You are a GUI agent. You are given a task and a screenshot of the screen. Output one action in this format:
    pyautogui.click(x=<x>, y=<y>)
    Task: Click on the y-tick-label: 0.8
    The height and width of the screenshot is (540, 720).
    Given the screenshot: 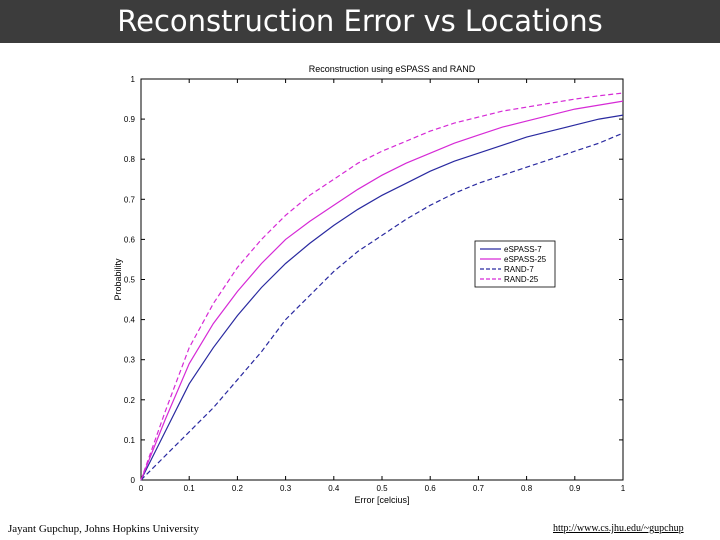 What is the action you would take?
    pyautogui.click(x=130, y=159)
    